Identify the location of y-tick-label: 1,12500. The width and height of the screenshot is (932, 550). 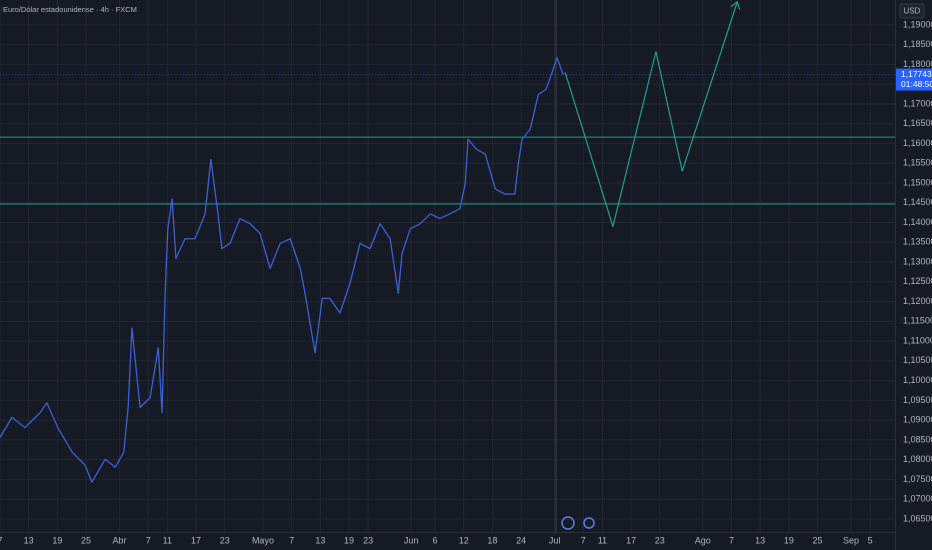
(917, 281).